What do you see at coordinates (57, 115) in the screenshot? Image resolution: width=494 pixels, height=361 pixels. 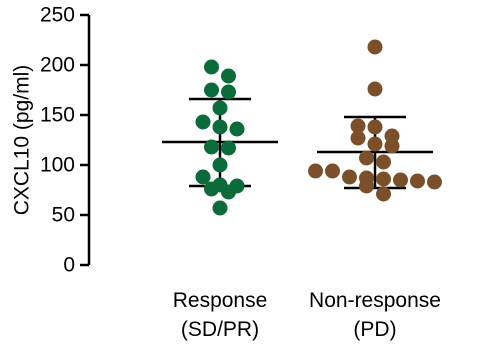 I see `y-tick-label: 150` at bounding box center [57, 115].